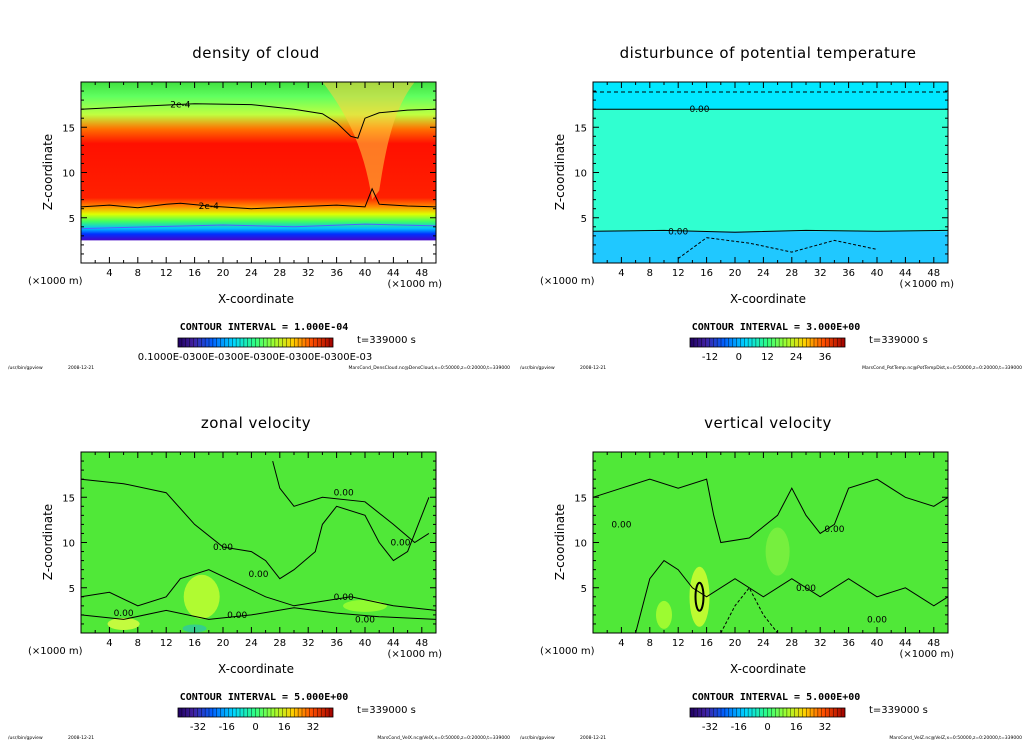 The width and height of the screenshot is (1024, 740). I want to click on lower-layer-fill, so click(770, 247).